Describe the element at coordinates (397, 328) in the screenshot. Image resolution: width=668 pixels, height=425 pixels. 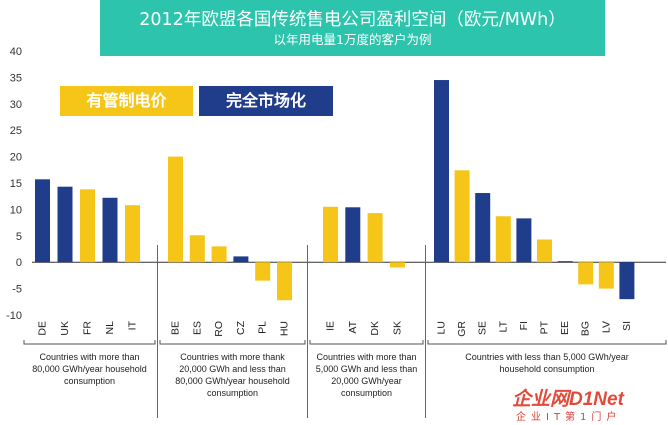
I see `x-tick-label: SK` at that location.